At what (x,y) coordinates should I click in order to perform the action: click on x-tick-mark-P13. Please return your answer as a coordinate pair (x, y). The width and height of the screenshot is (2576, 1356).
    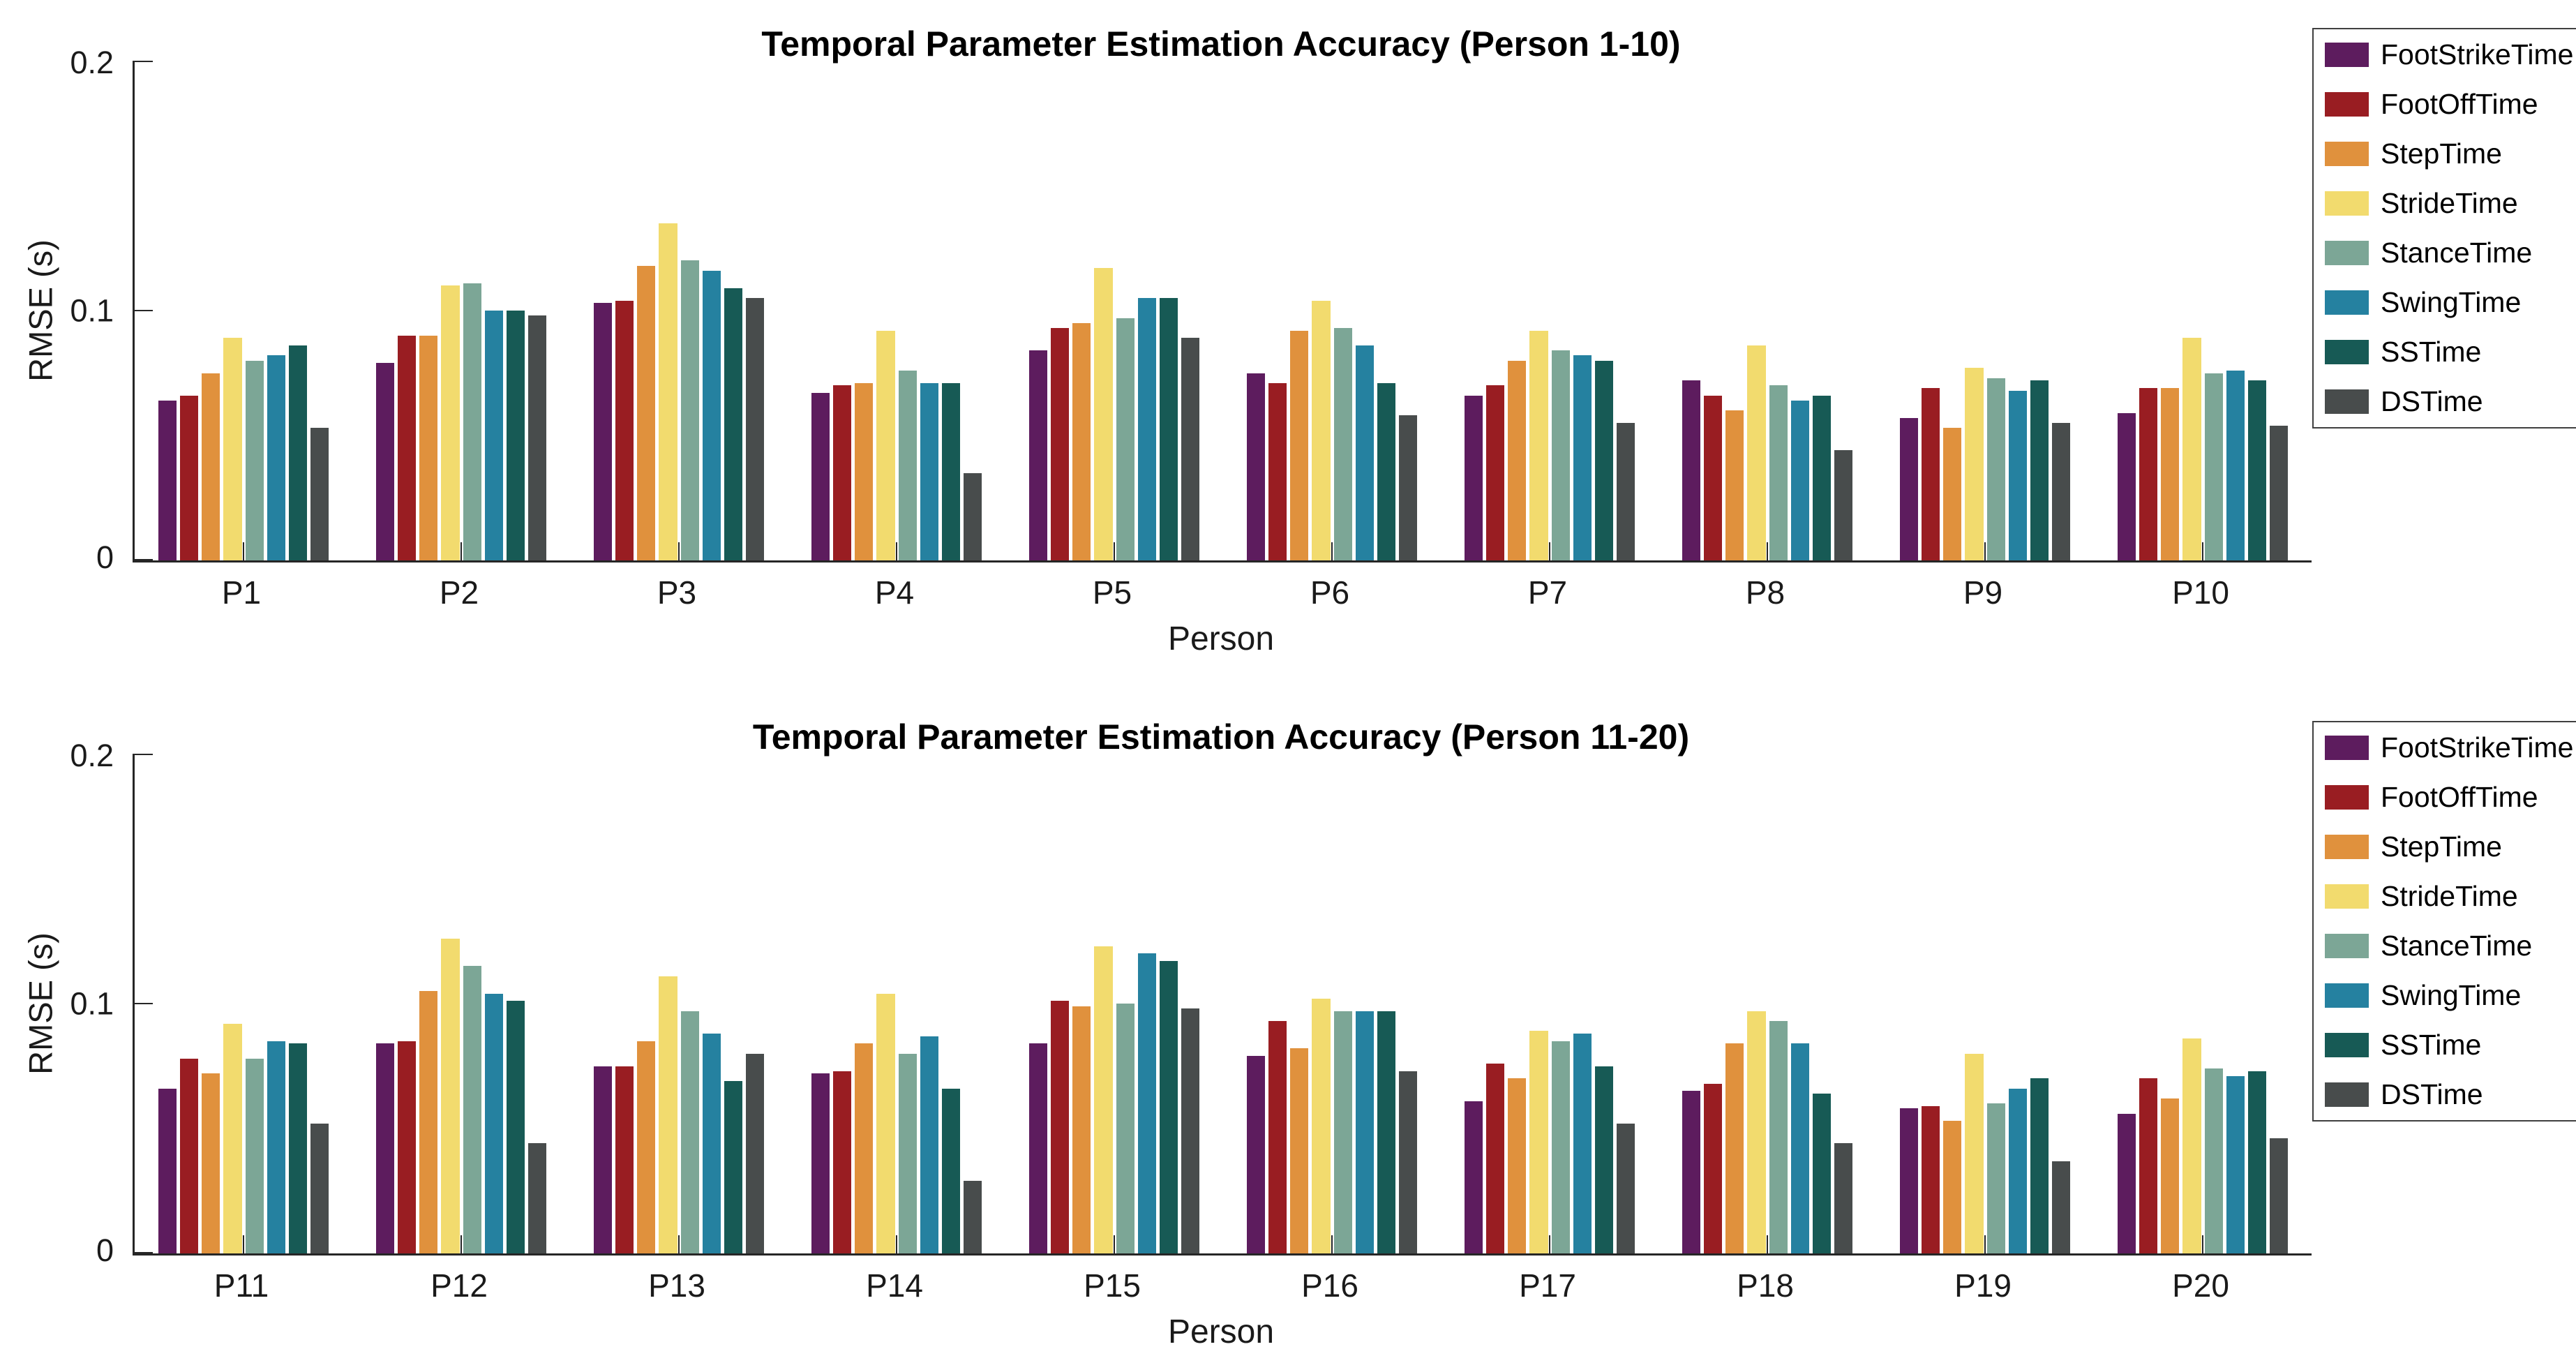
    Looking at the image, I should click on (679, 1244).